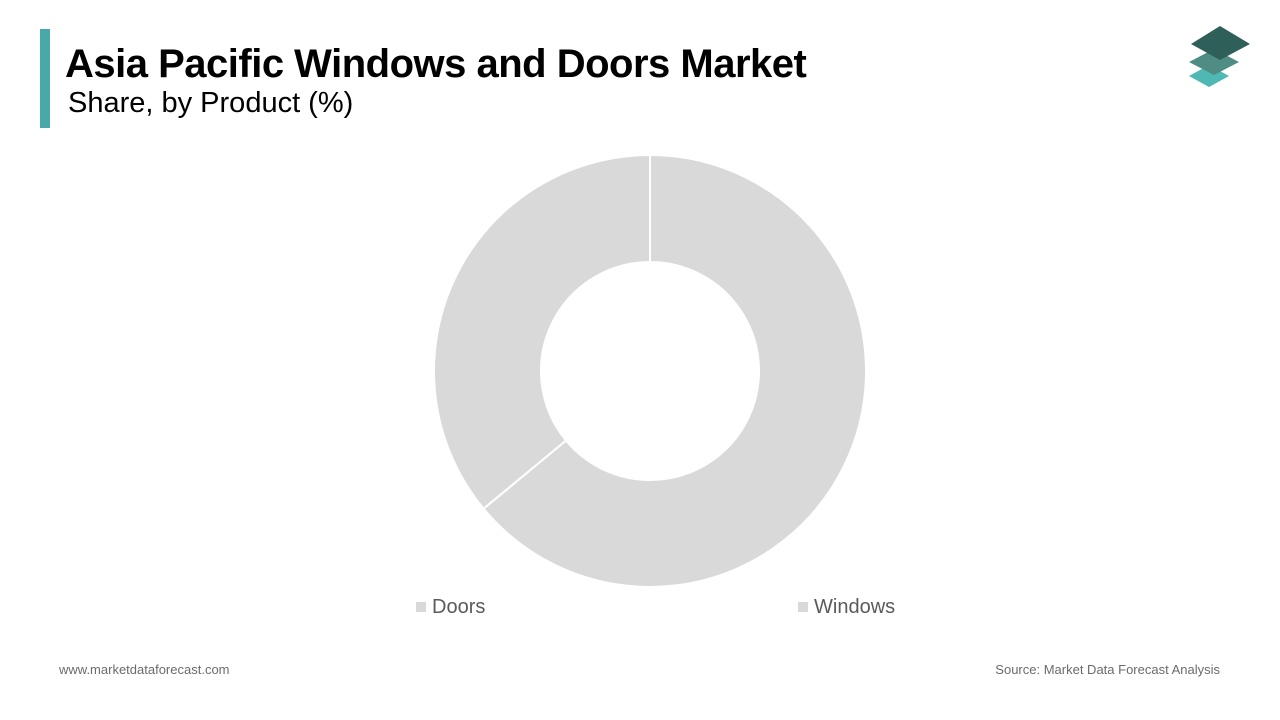  Describe the element at coordinates (436, 64) in the screenshot. I see `chart-title: Asia Pacific Windows and Doors Market` at that location.